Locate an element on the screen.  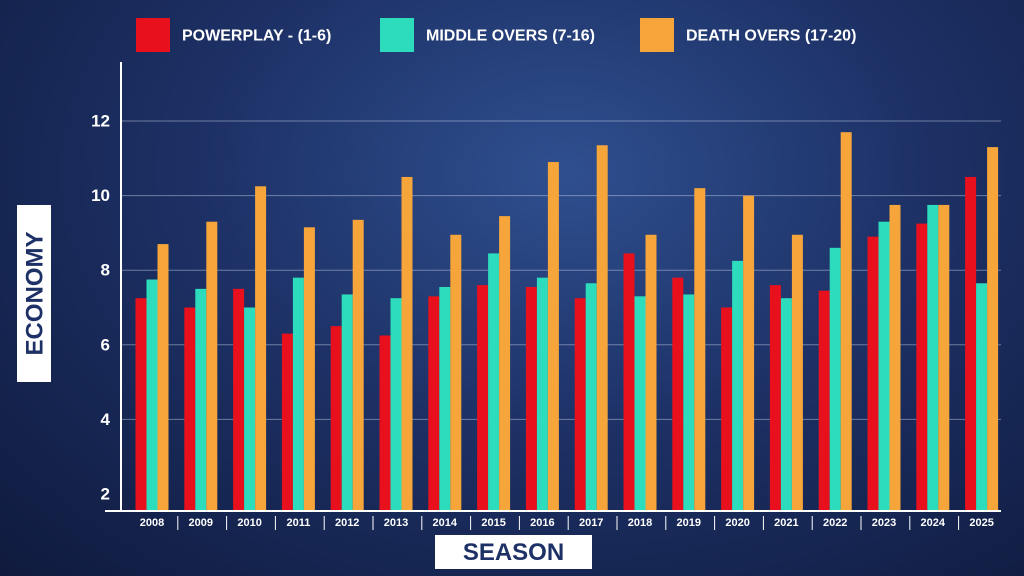
x-tick-label: 2020 is located at coordinates (737, 523).